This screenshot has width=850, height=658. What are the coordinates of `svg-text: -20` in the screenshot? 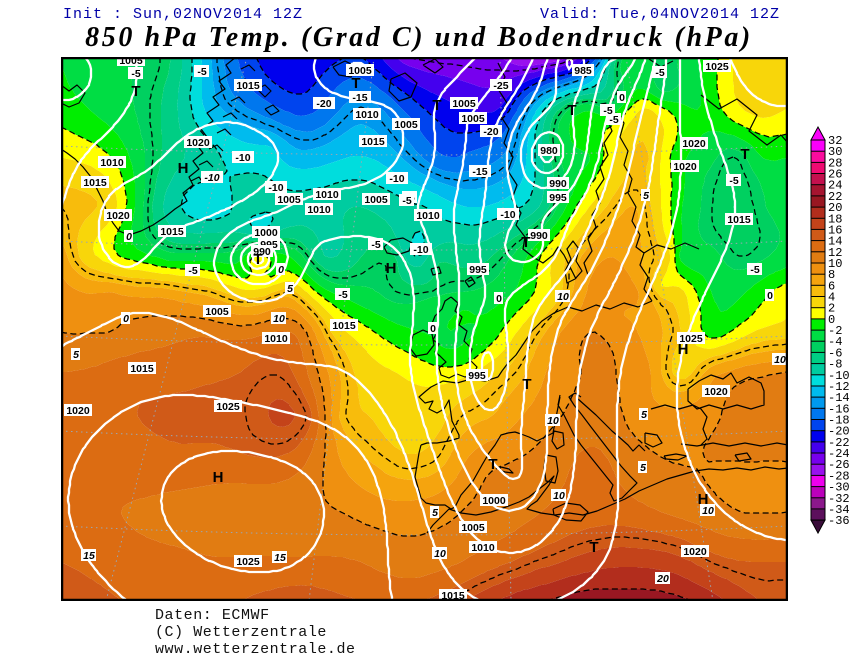 It's located at (490, 132).